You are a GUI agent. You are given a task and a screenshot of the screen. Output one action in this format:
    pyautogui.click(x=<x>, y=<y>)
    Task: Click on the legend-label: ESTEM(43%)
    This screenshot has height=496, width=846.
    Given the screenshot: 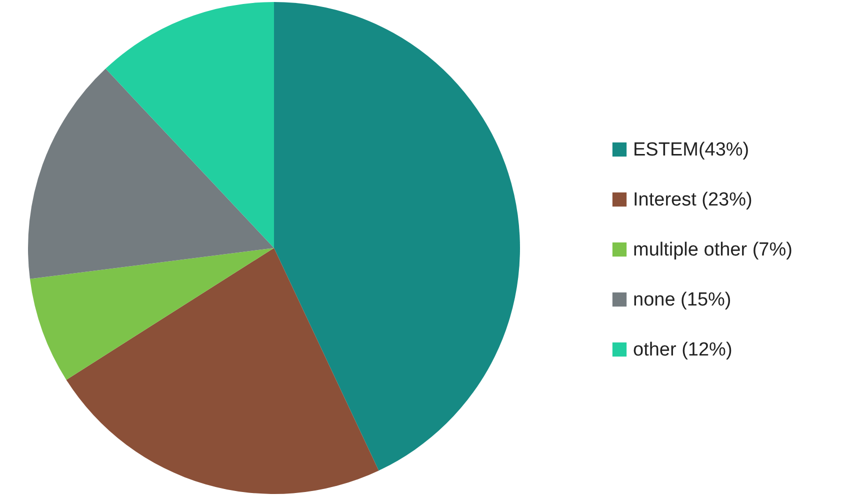 What is the action you would take?
    pyautogui.click(x=691, y=150)
    